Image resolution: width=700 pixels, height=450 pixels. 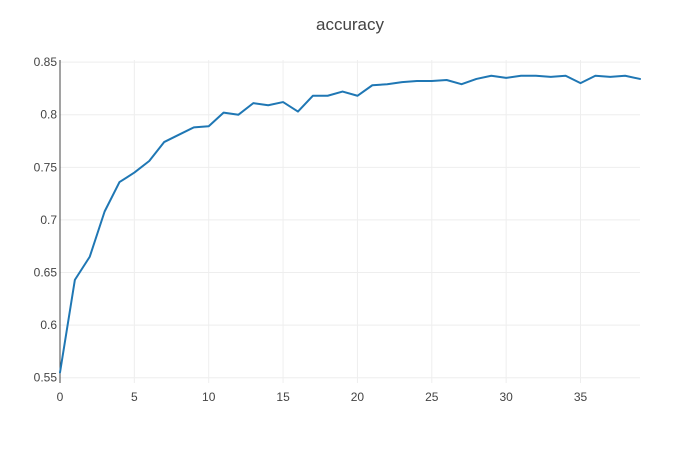 What do you see at coordinates (46, 378) in the screenshot?
I see `y-tick-label: 0.55` at bounding box center [46, 378].